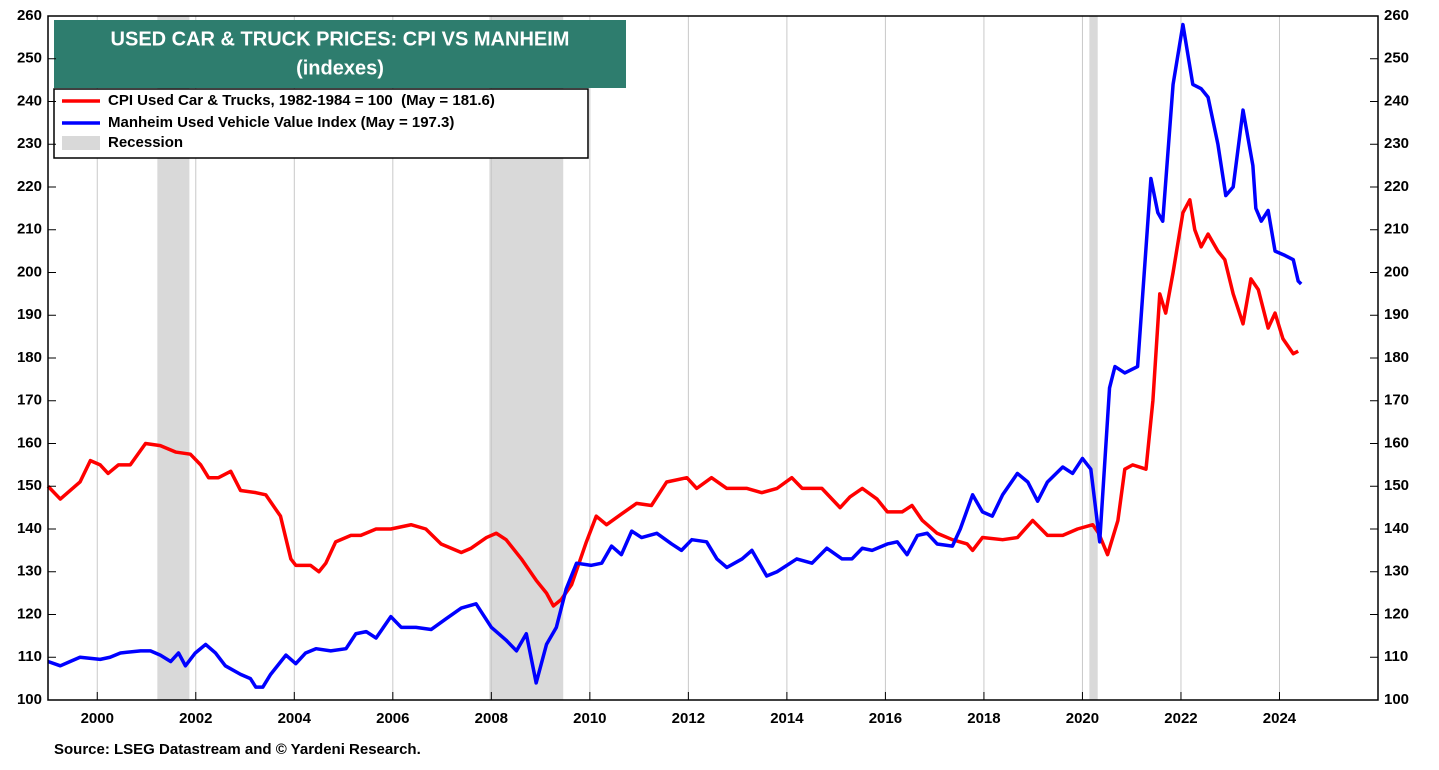 This screenshot has width=1439, height=770. I want to click on y2-tick-label: 110, so click(1396, 656).